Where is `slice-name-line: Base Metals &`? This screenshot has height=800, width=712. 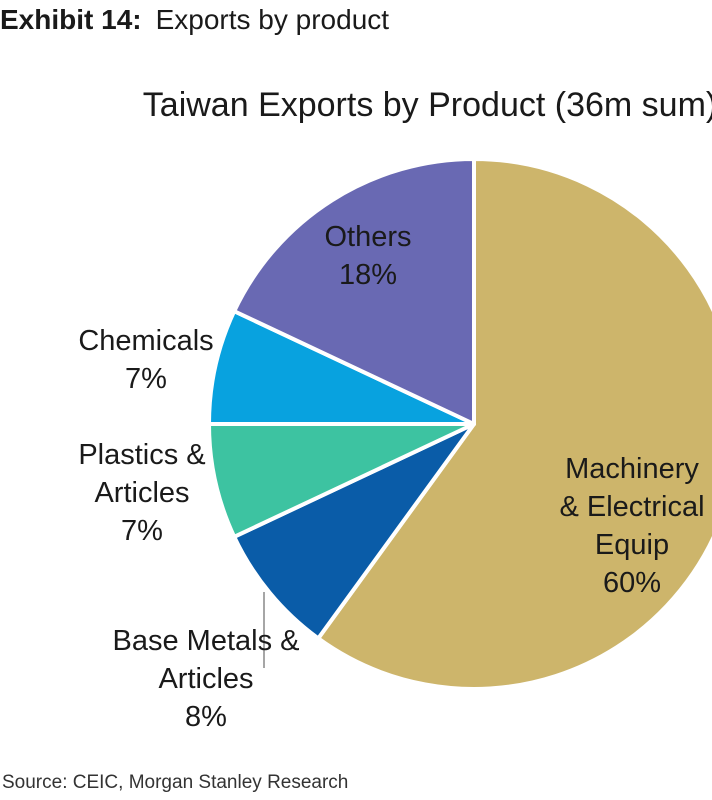
slice-name-line: Base Metals & is located at coordinates (206, 641).